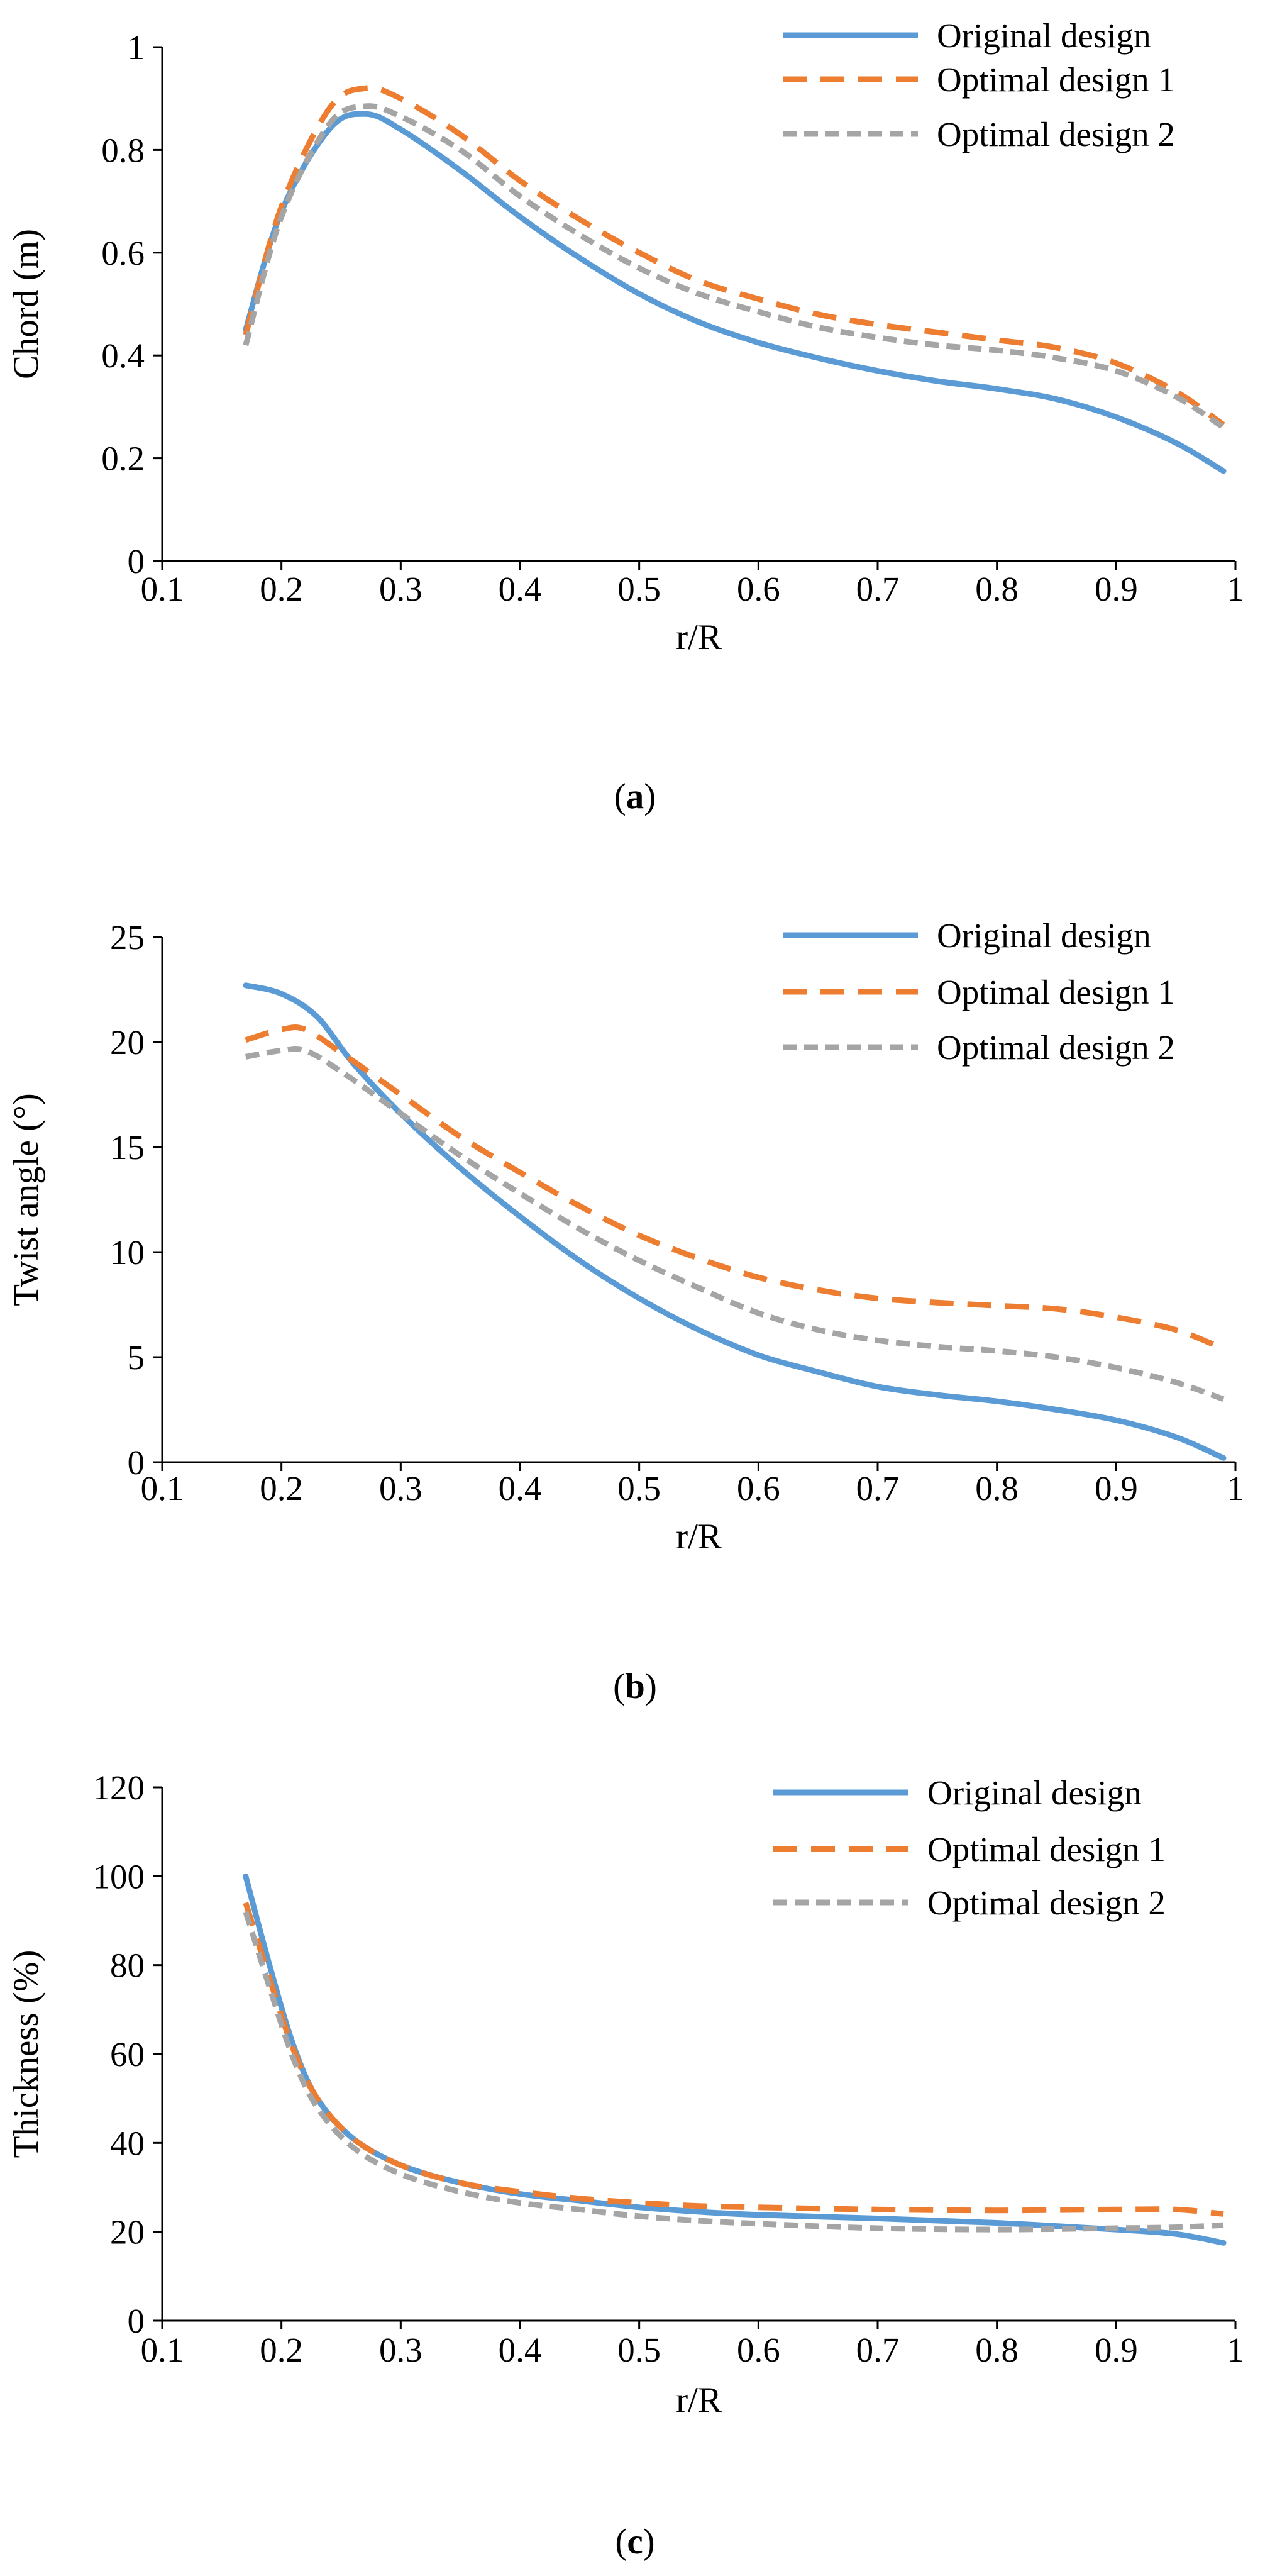 This screenshot has height=2576, width=1270. I want to click on y-tick-label: 0.4, so click(123, 355).